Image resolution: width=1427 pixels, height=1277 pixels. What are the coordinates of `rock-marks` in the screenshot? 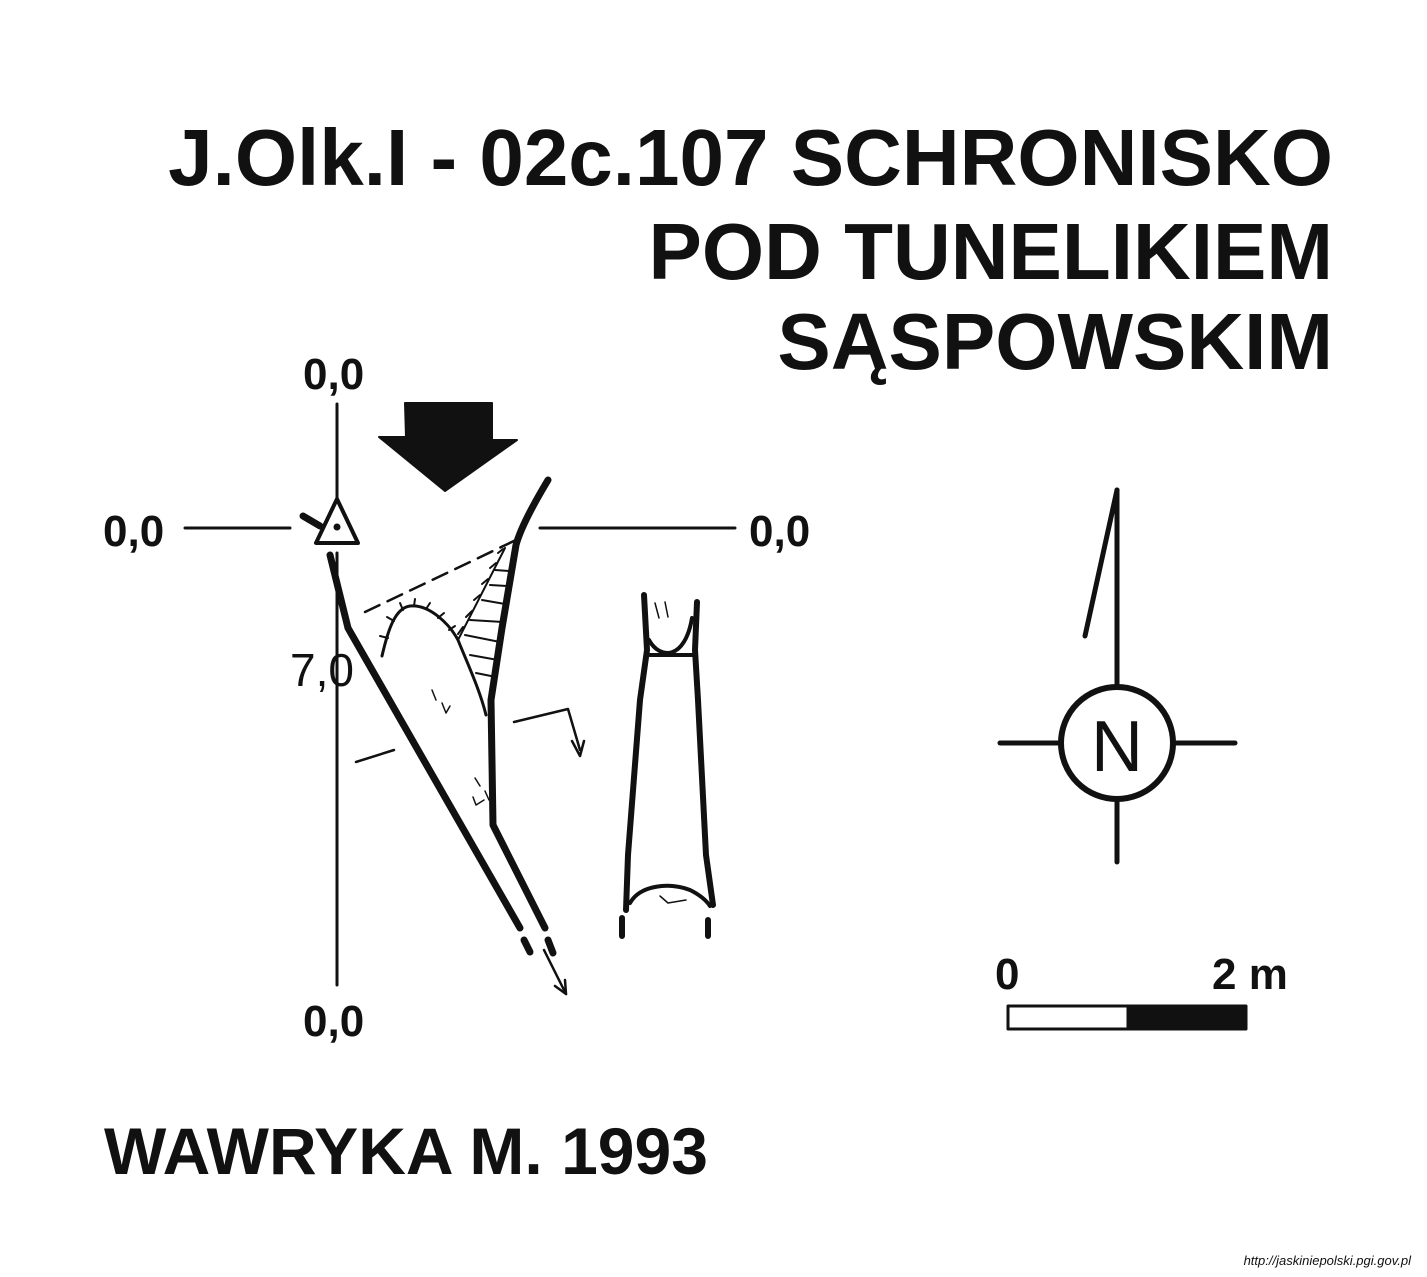 It's located at (559, 752).